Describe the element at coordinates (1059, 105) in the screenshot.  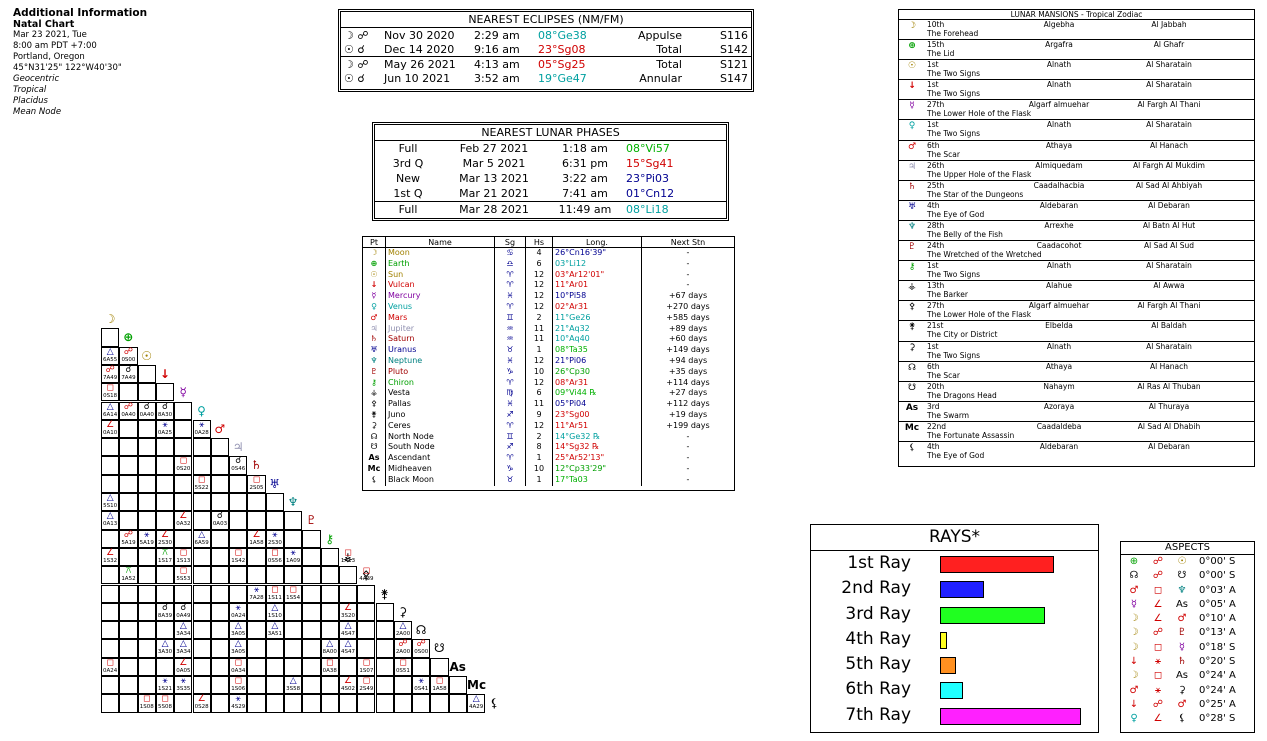
I see `mansion-name: Algarf almuehar` at that location.